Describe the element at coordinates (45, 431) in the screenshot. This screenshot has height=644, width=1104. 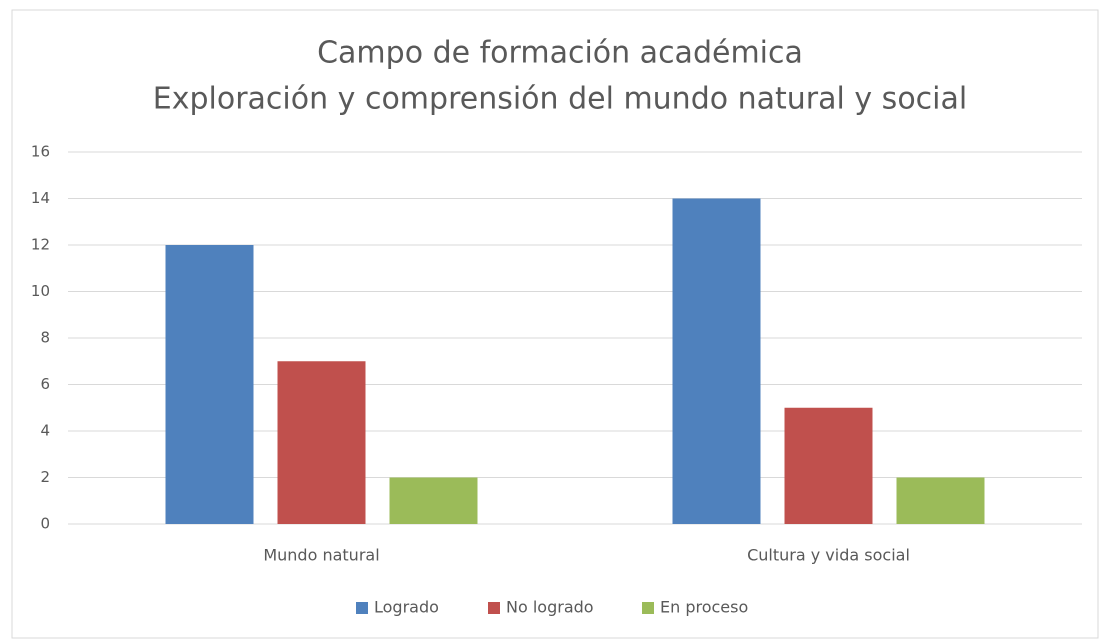
I see `y-tick-label: 4` at that location.